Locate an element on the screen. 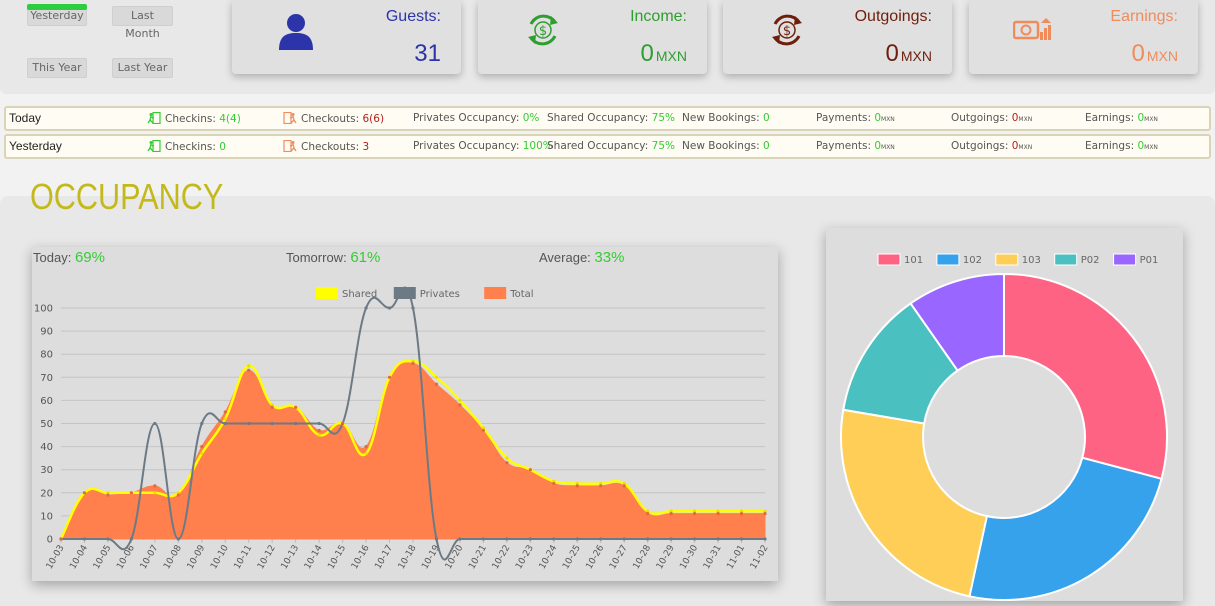  y-tick-label: 50 is located at coordinates (46, 424).